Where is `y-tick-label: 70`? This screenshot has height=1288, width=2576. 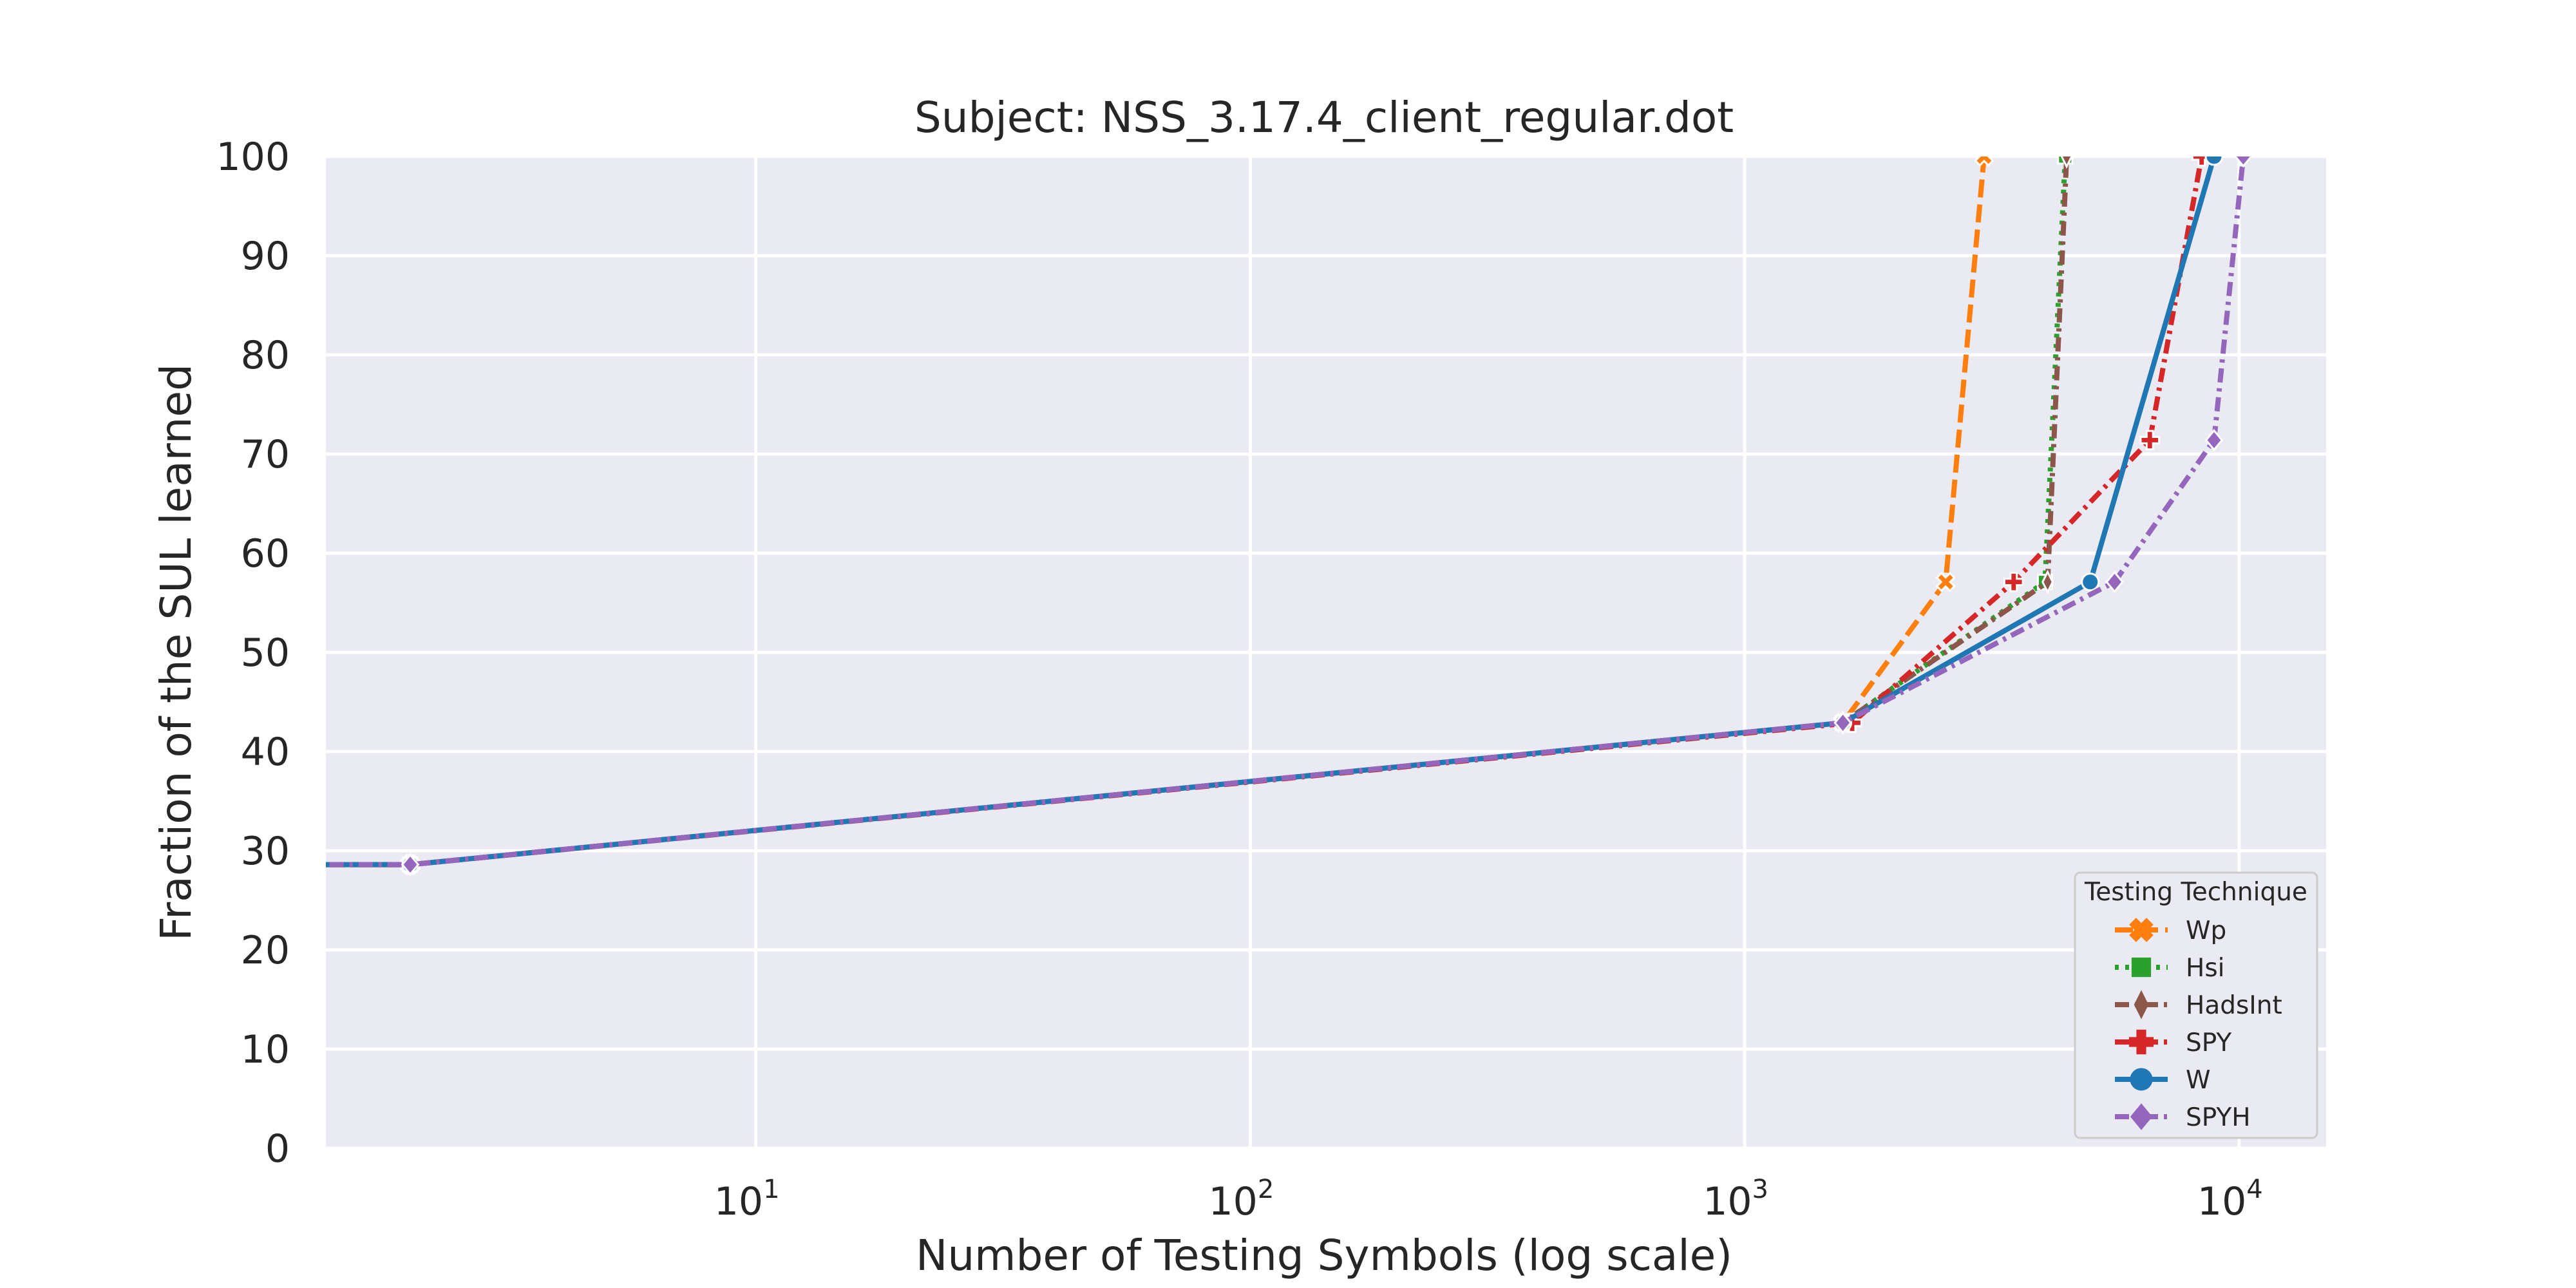 y-tick-label: 70 is located at coordinates (265, 454).